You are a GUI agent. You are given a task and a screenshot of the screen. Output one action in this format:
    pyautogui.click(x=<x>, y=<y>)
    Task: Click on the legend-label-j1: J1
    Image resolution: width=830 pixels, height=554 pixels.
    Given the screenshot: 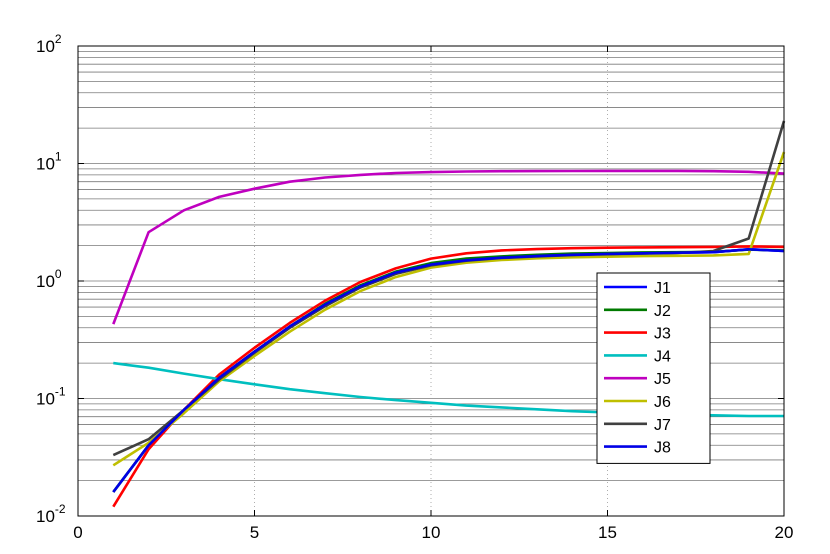 What is the action you would take?
    pyautogui.click(x=662, y=288)
    